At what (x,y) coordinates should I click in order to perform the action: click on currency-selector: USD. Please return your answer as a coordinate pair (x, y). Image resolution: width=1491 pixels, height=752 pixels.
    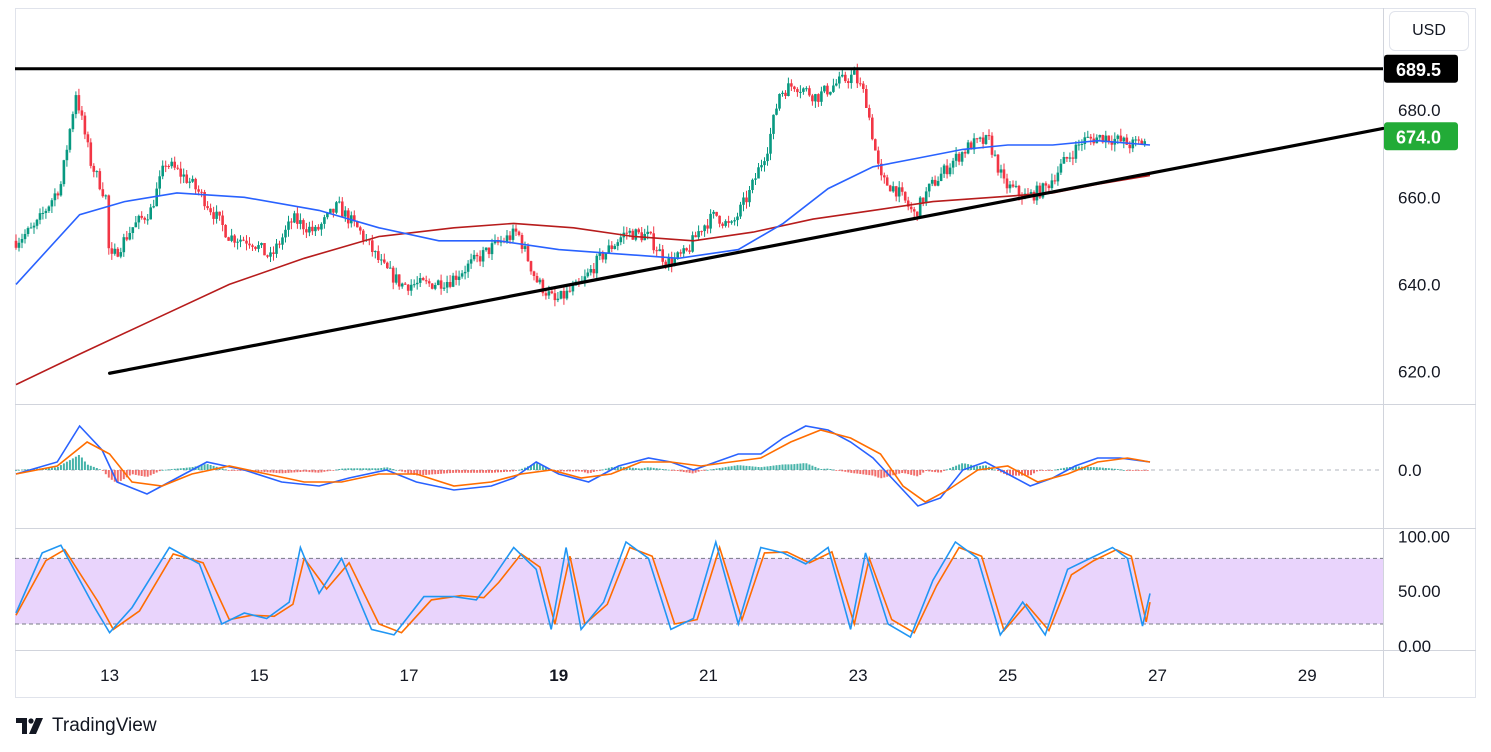
    Looking at the image, I should click on (1429, 31).